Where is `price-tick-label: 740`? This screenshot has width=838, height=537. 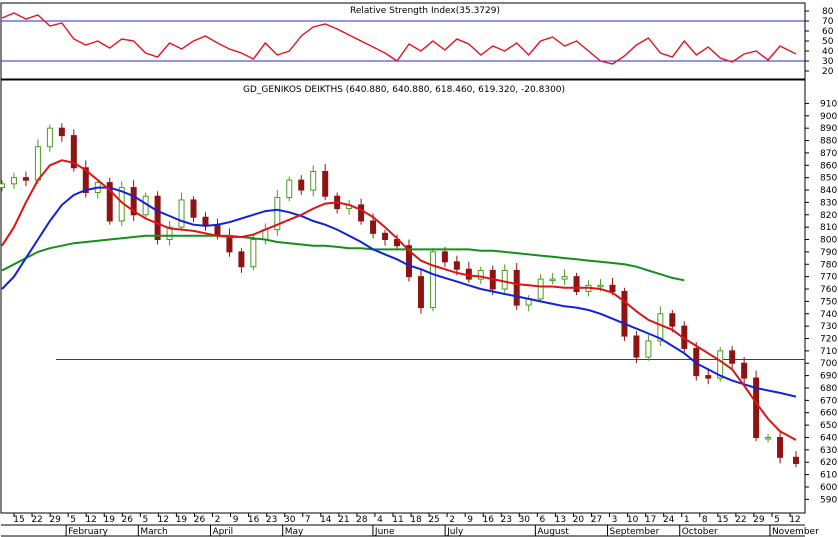 price-tick-label: 740 is located at coordinates (828, 315).